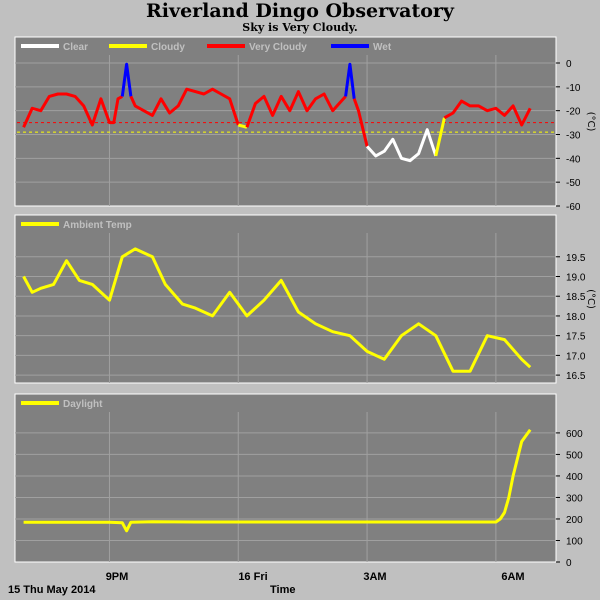 The height and width of the screenshot is (600, 600). What do you see at coordinates (374, 577) in the screenshot?
I see `x-tick-label: 3AM` at bounding box center [374, 577].